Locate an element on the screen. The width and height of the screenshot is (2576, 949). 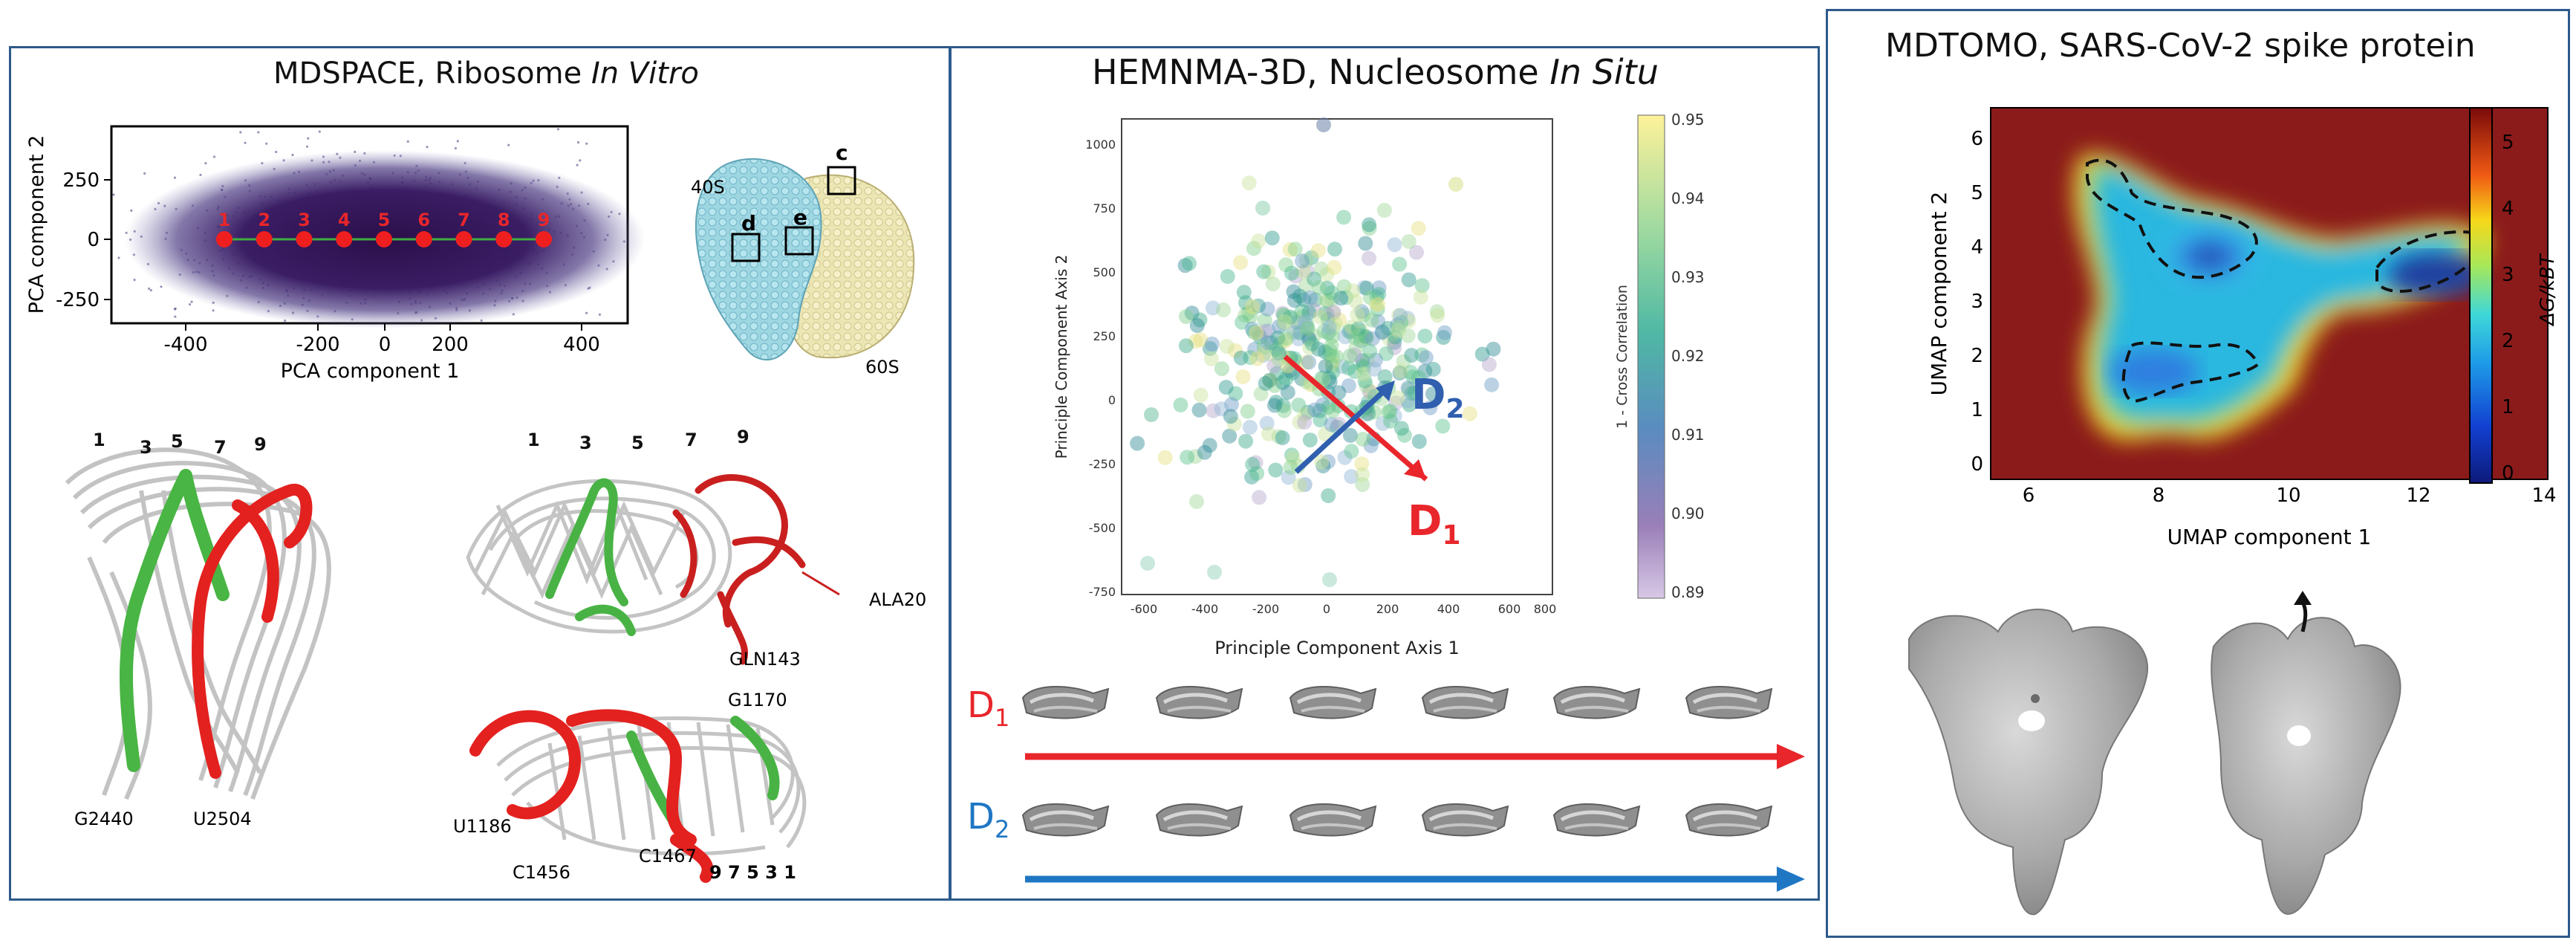
pca-sample-point is located at coordinates (384, 239).